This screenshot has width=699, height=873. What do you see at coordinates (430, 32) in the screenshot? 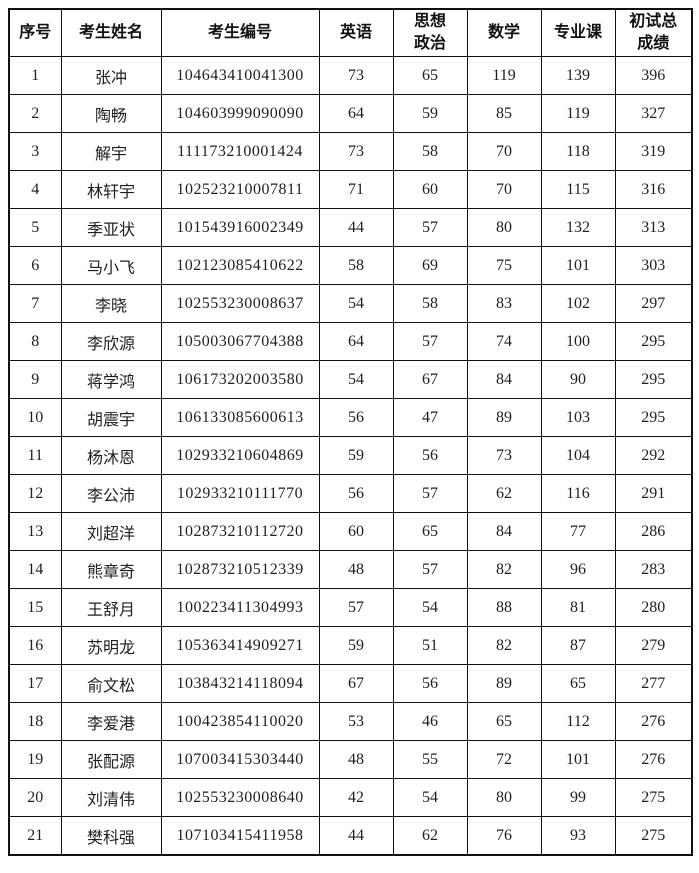
I see `col-header-politics: 思想 政治` at bounding box center [430, 32].